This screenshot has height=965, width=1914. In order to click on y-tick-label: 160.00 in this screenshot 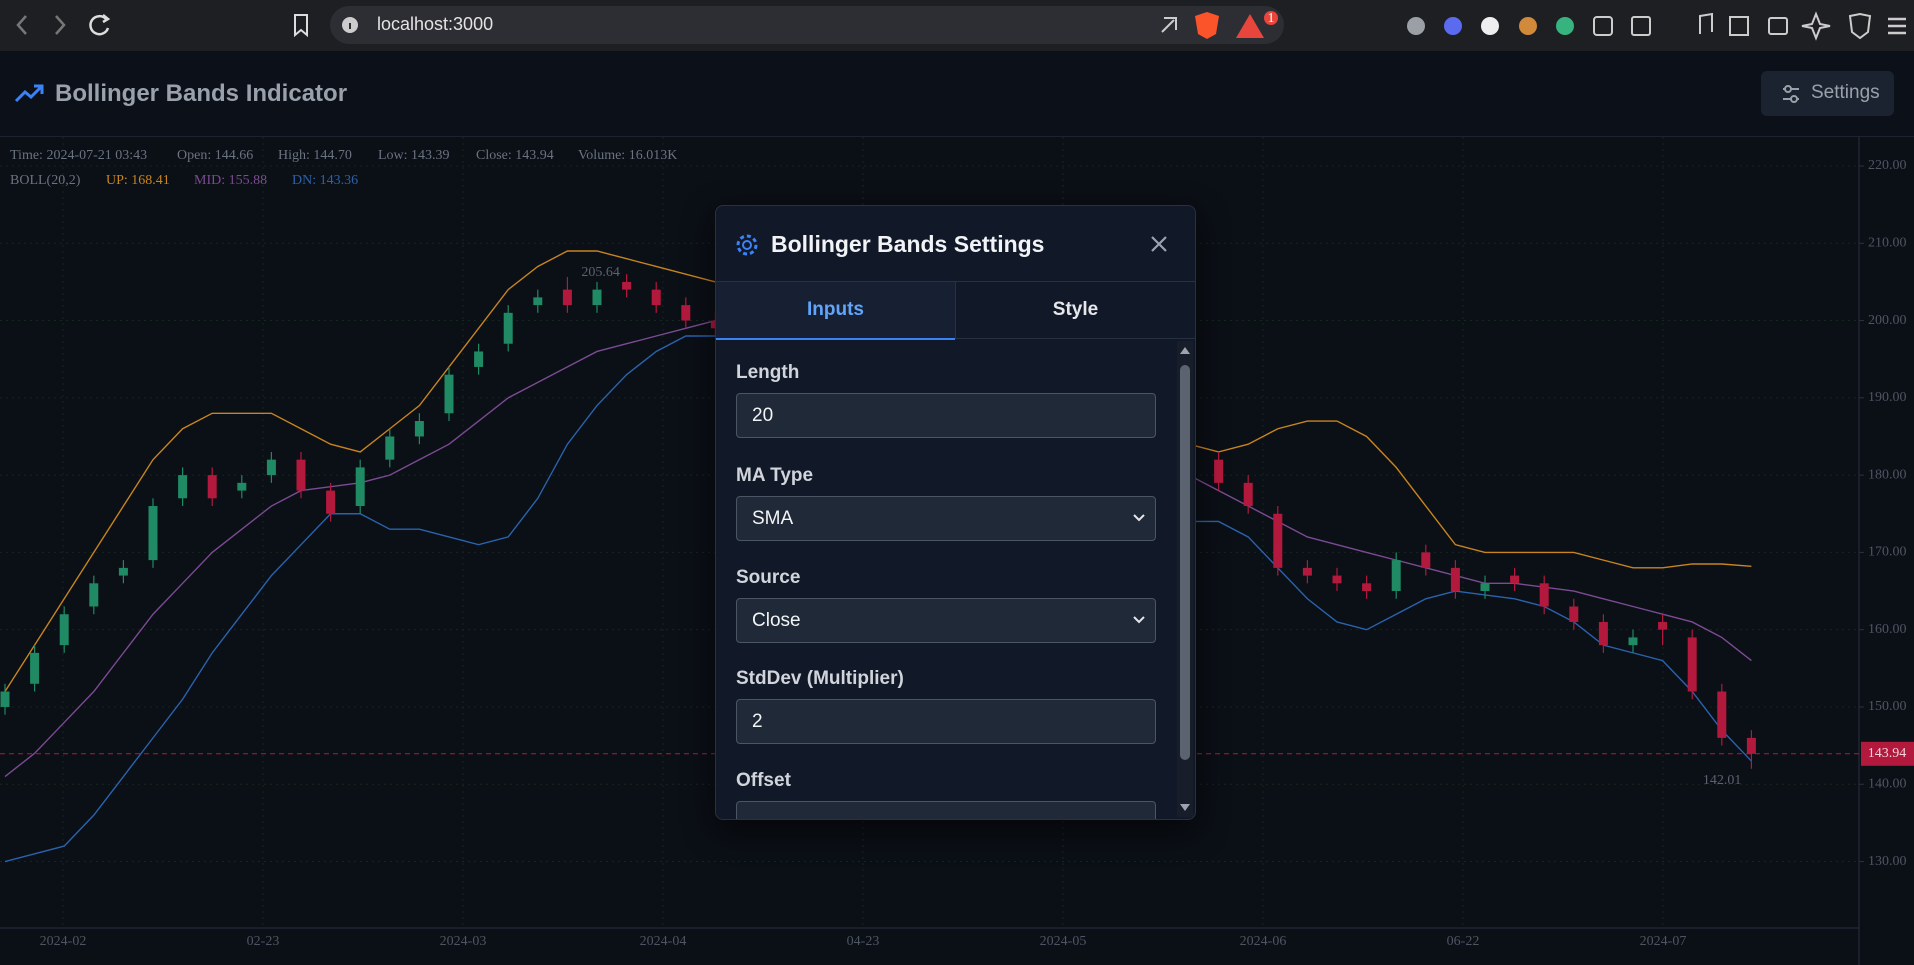, I will do `click(1887, 629)`.